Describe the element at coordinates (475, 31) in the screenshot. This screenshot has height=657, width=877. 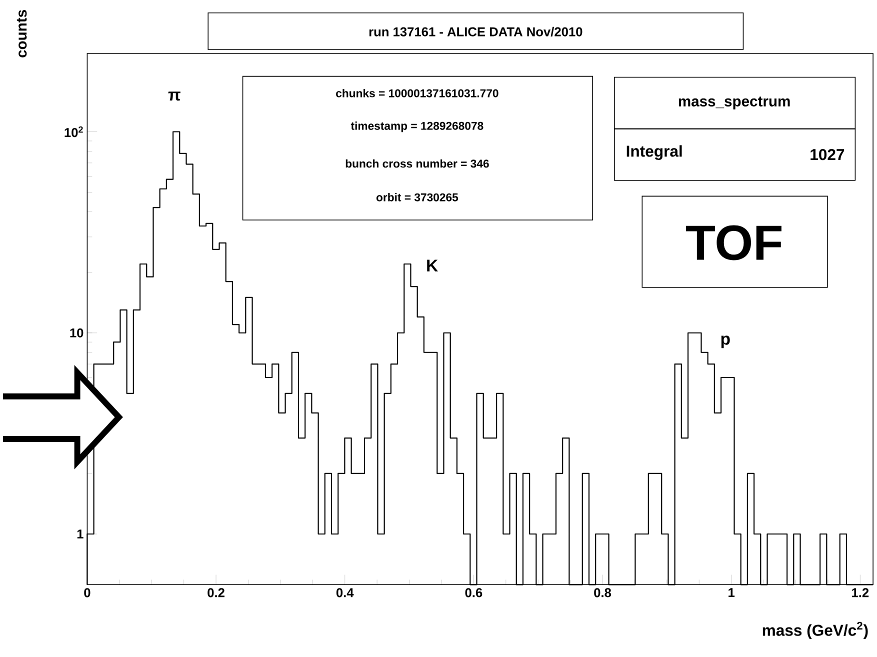
I see `chart-title: run 137161 - ALICE DATA Nov/2010` at that location.